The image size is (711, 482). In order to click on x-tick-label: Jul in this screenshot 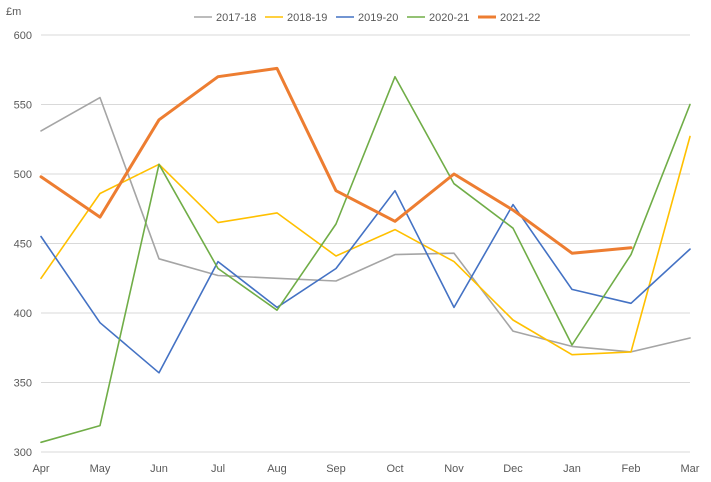, I will do `click(218, 469)`.